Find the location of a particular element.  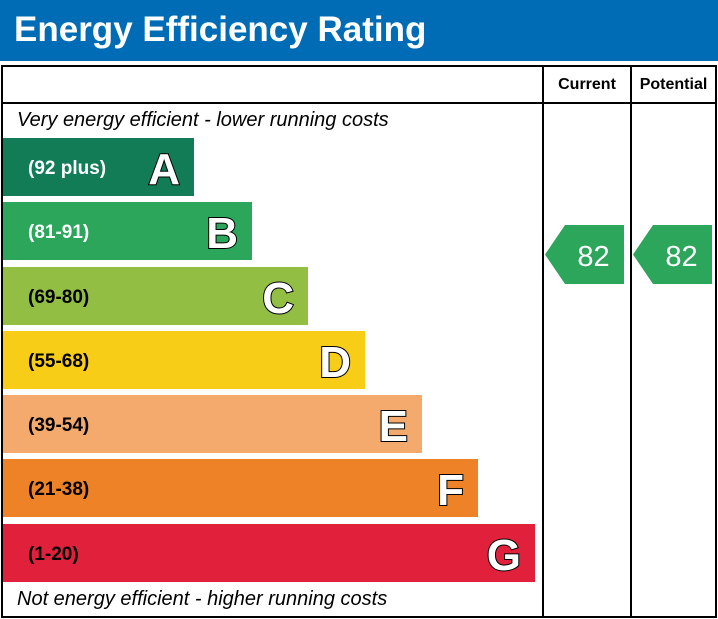

current-rating-value: 82 is located at coordinates (593, 257).